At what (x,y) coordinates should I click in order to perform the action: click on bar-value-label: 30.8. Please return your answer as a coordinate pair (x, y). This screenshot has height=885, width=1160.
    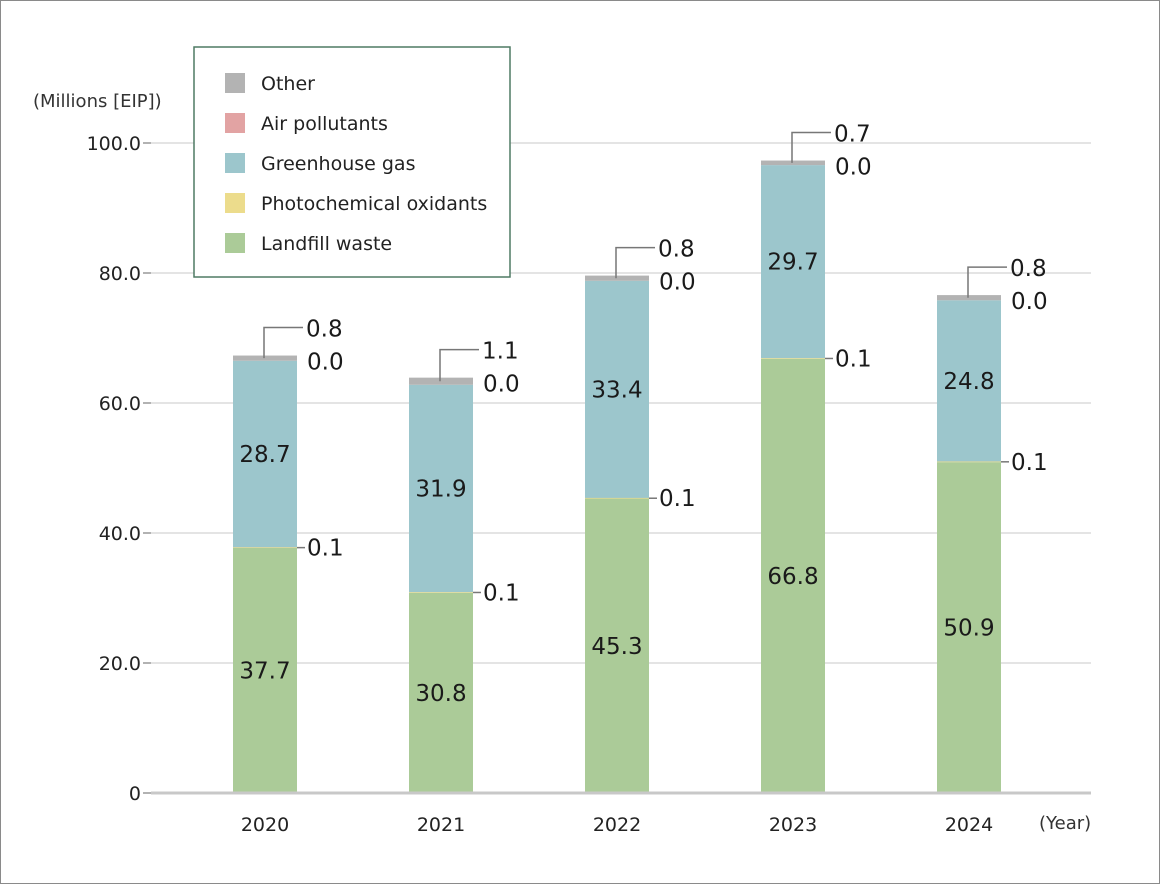
    Looking at the image, I should click on (440, 694).